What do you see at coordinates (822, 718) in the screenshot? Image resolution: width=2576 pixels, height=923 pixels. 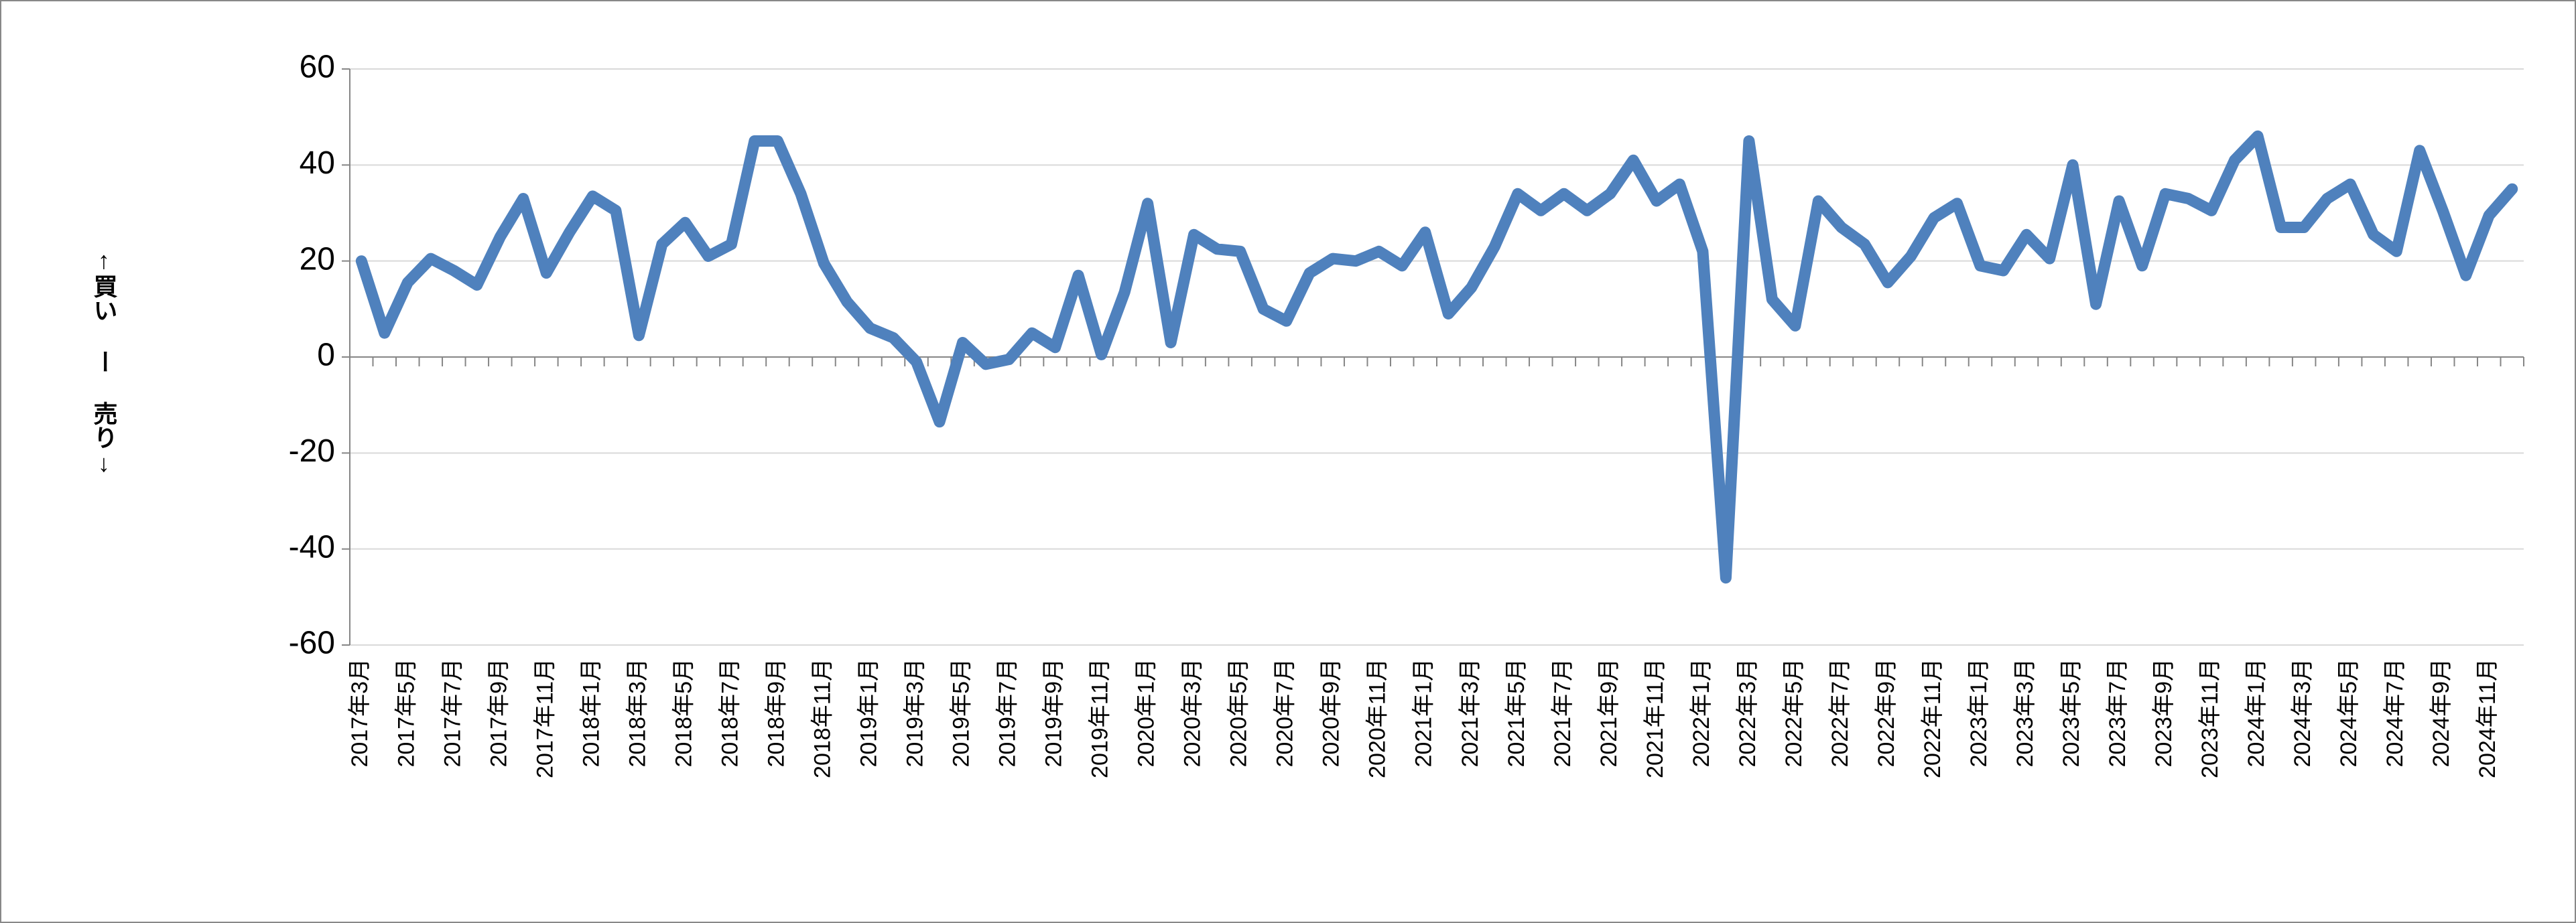 I see `x-tick-label: 2018年11月` at bounding box center [822, 718].